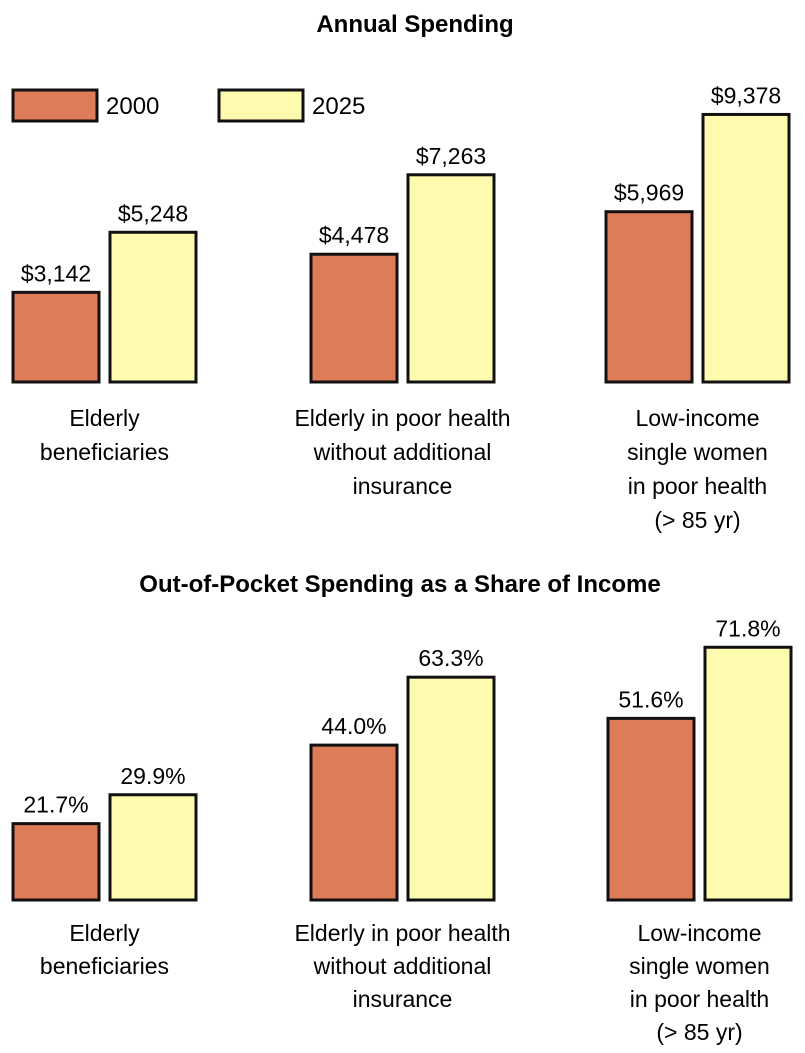 The image size is (805, 1053). What do you see at coordinates (746, 95) in the screenshot?
I see `value-label-2025-2: $9,378` at bounding box center [746, 95].